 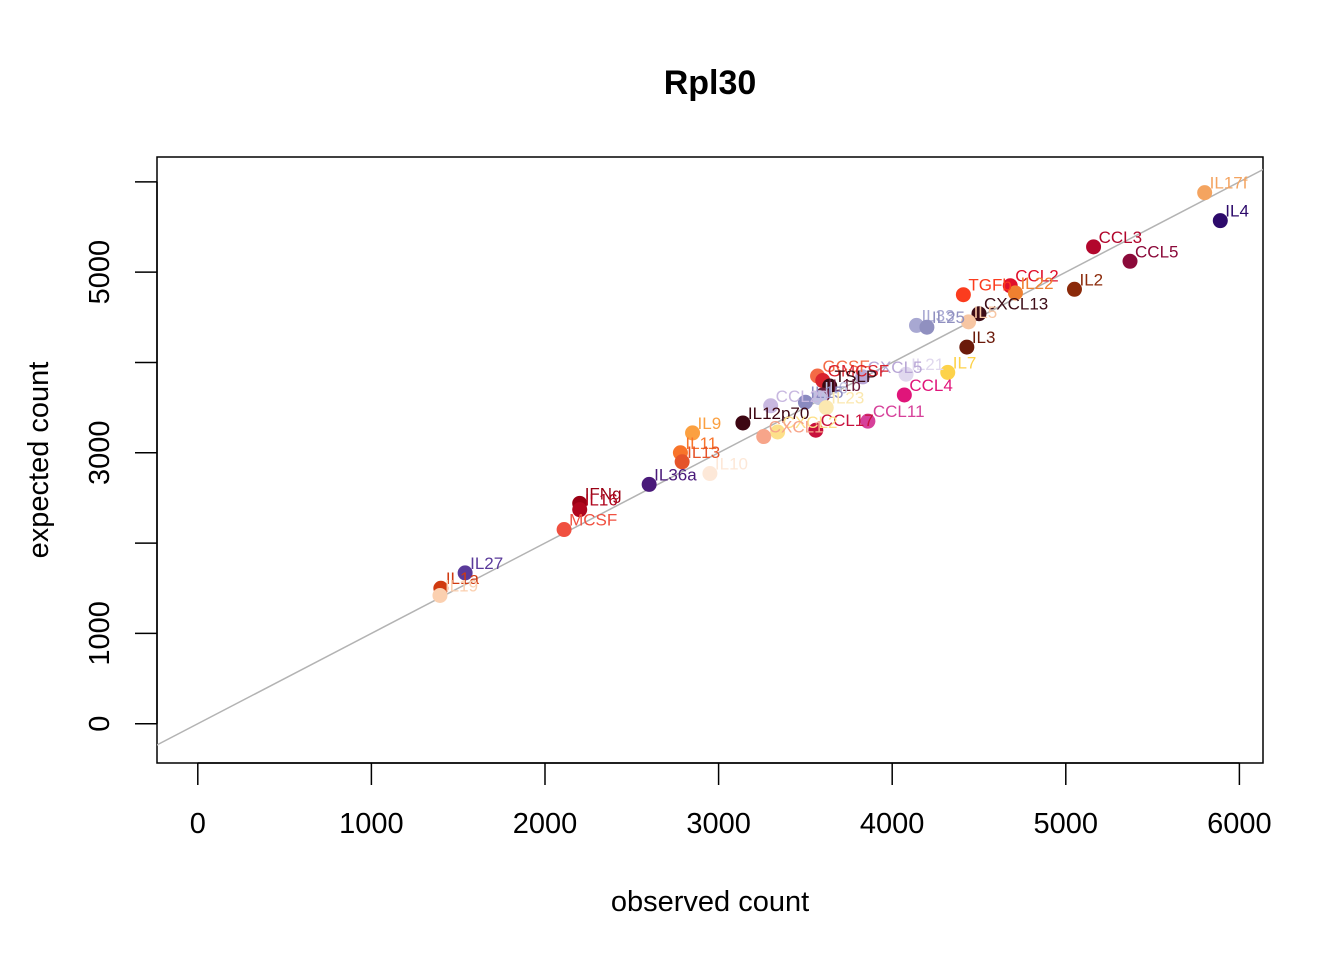 What do you see at coordinates (100, 724) in the screenshot?
I see `y-tick-label: 0` at bounding box center [100, 724].